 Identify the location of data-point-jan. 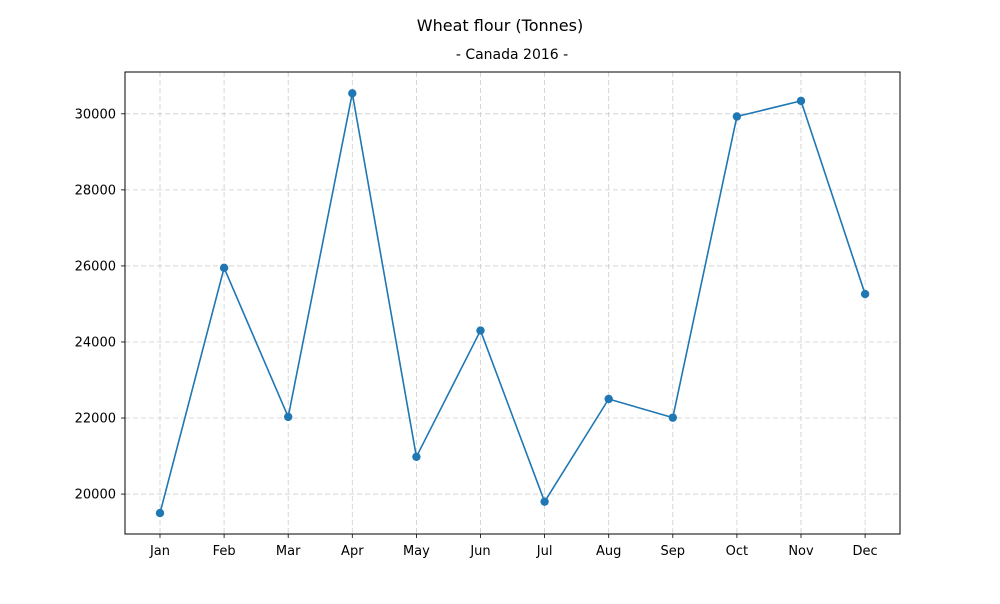
(160, 513).